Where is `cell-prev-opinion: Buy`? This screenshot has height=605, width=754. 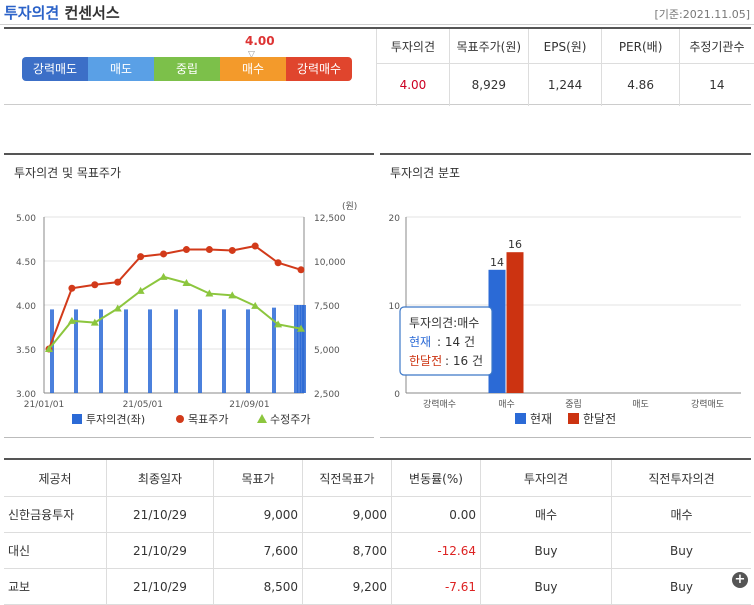 cell-prev-opinion: Buy is located at coordinates (682, 587).